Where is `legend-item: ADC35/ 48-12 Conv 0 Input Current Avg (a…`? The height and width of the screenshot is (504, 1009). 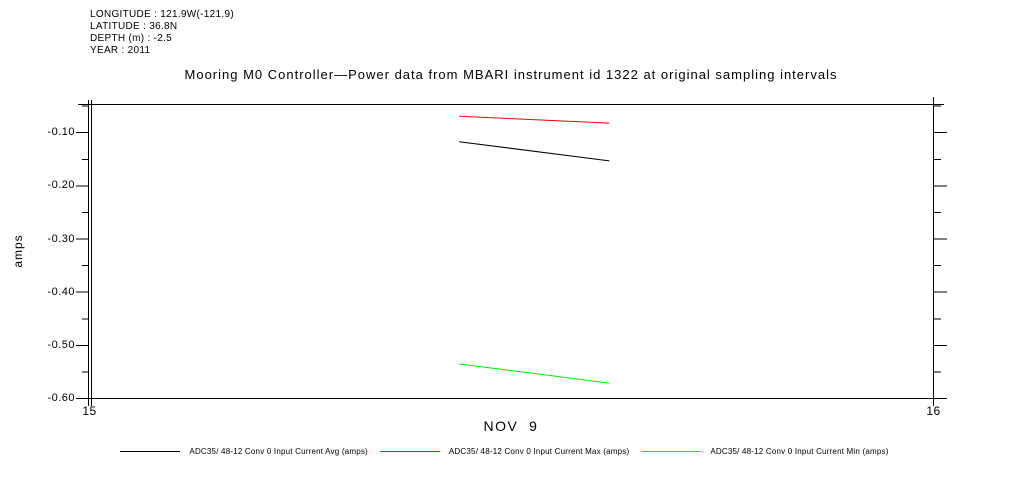 legend-item: ADC35/ 48-12 Conv 0 Input Current Avg (a… is located at coordinates (244, 451).